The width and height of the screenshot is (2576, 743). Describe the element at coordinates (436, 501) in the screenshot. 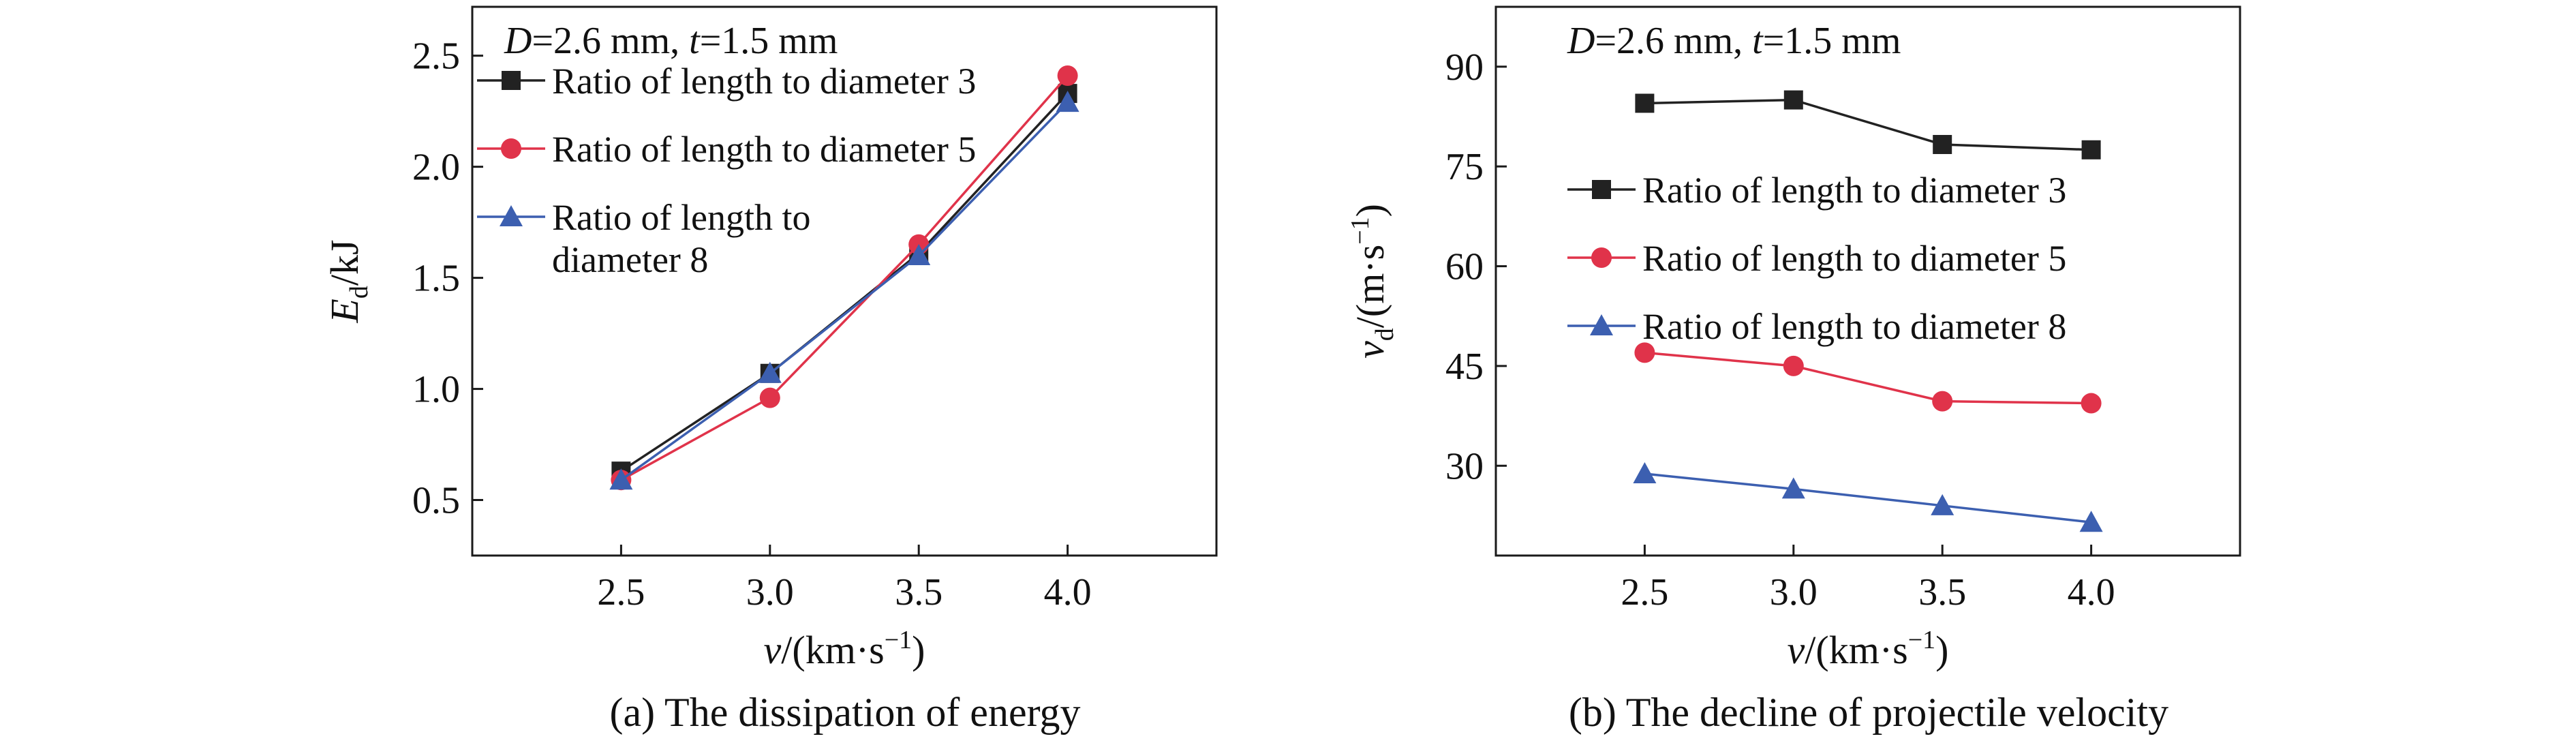

I see `y-tick-label: 0.5` at that location.